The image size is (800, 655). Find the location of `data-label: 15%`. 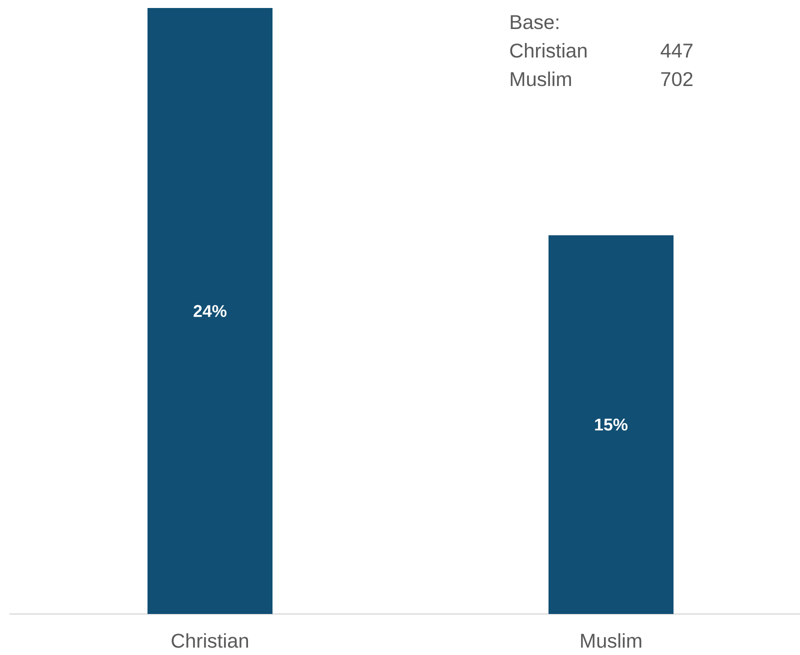

data-label: 15% is located at coordinates (611, 424).